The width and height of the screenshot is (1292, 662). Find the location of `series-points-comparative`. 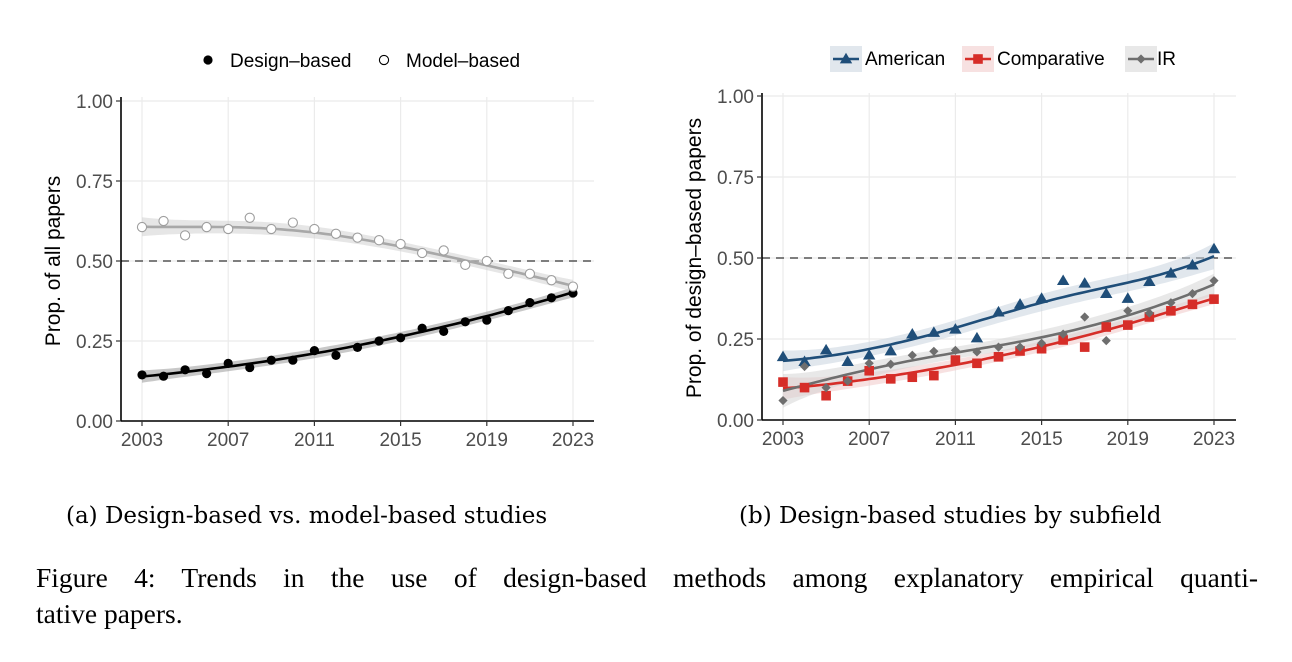

series-points-comparative is located at coordinates (998, 347).